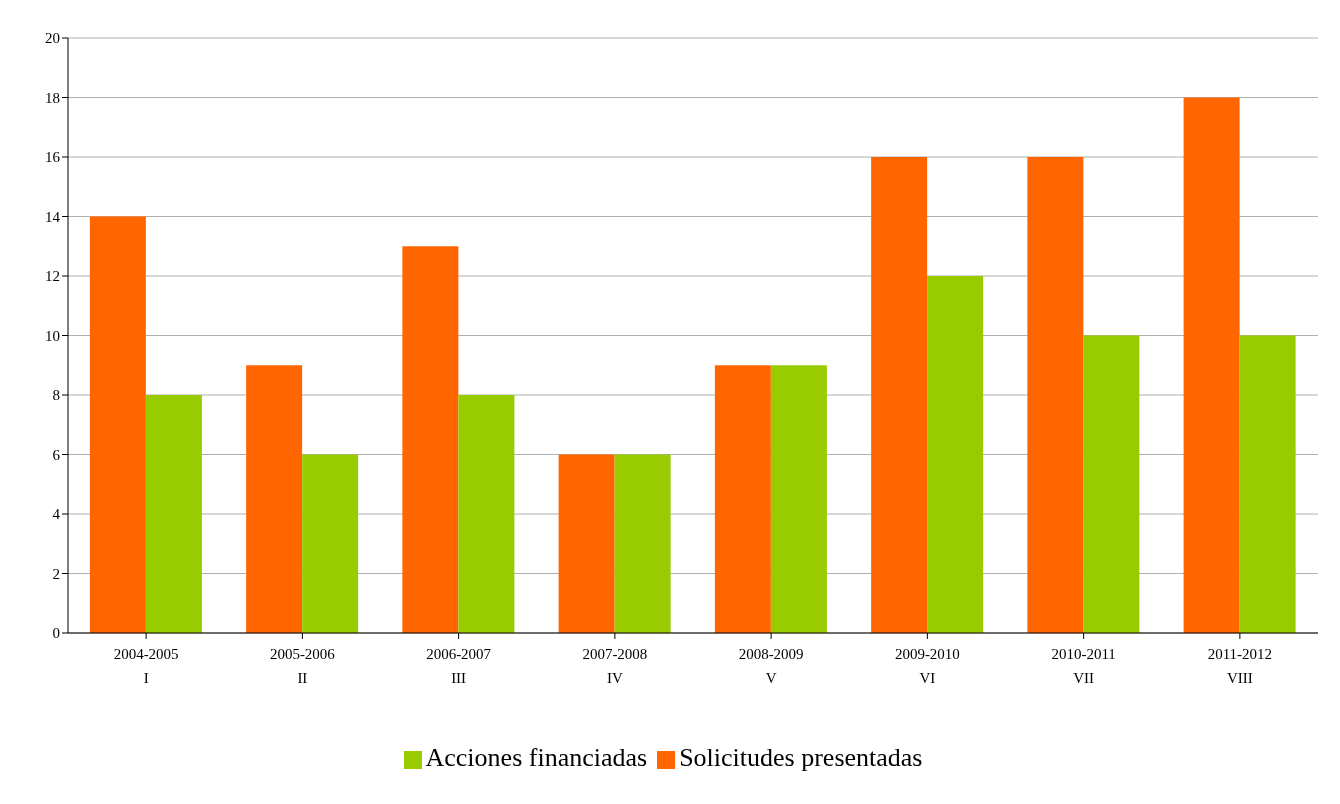  I want to click on y-tick-label: 20, so click(52, 38).